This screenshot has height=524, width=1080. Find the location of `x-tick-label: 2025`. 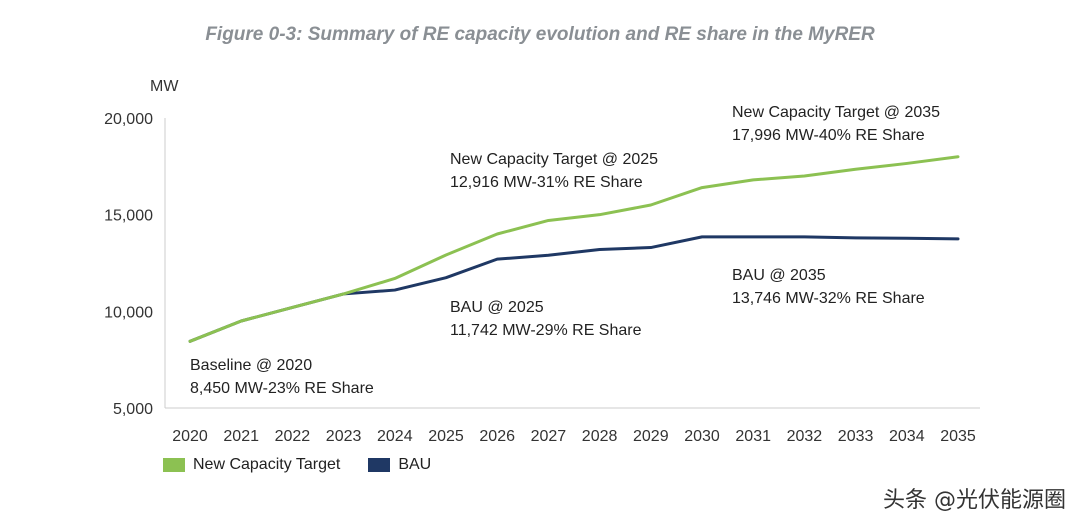

x-tick-label: 2025 is located at coordinates (446, 436).